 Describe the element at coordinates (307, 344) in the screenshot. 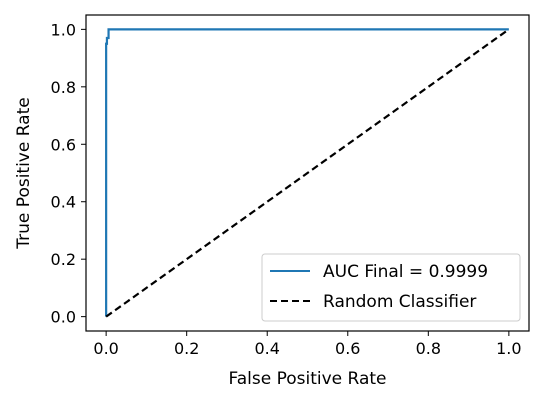

I see `x-axis-ticks: 0.0 0.2 0.4 0.6 0.8 1.0` at that location.